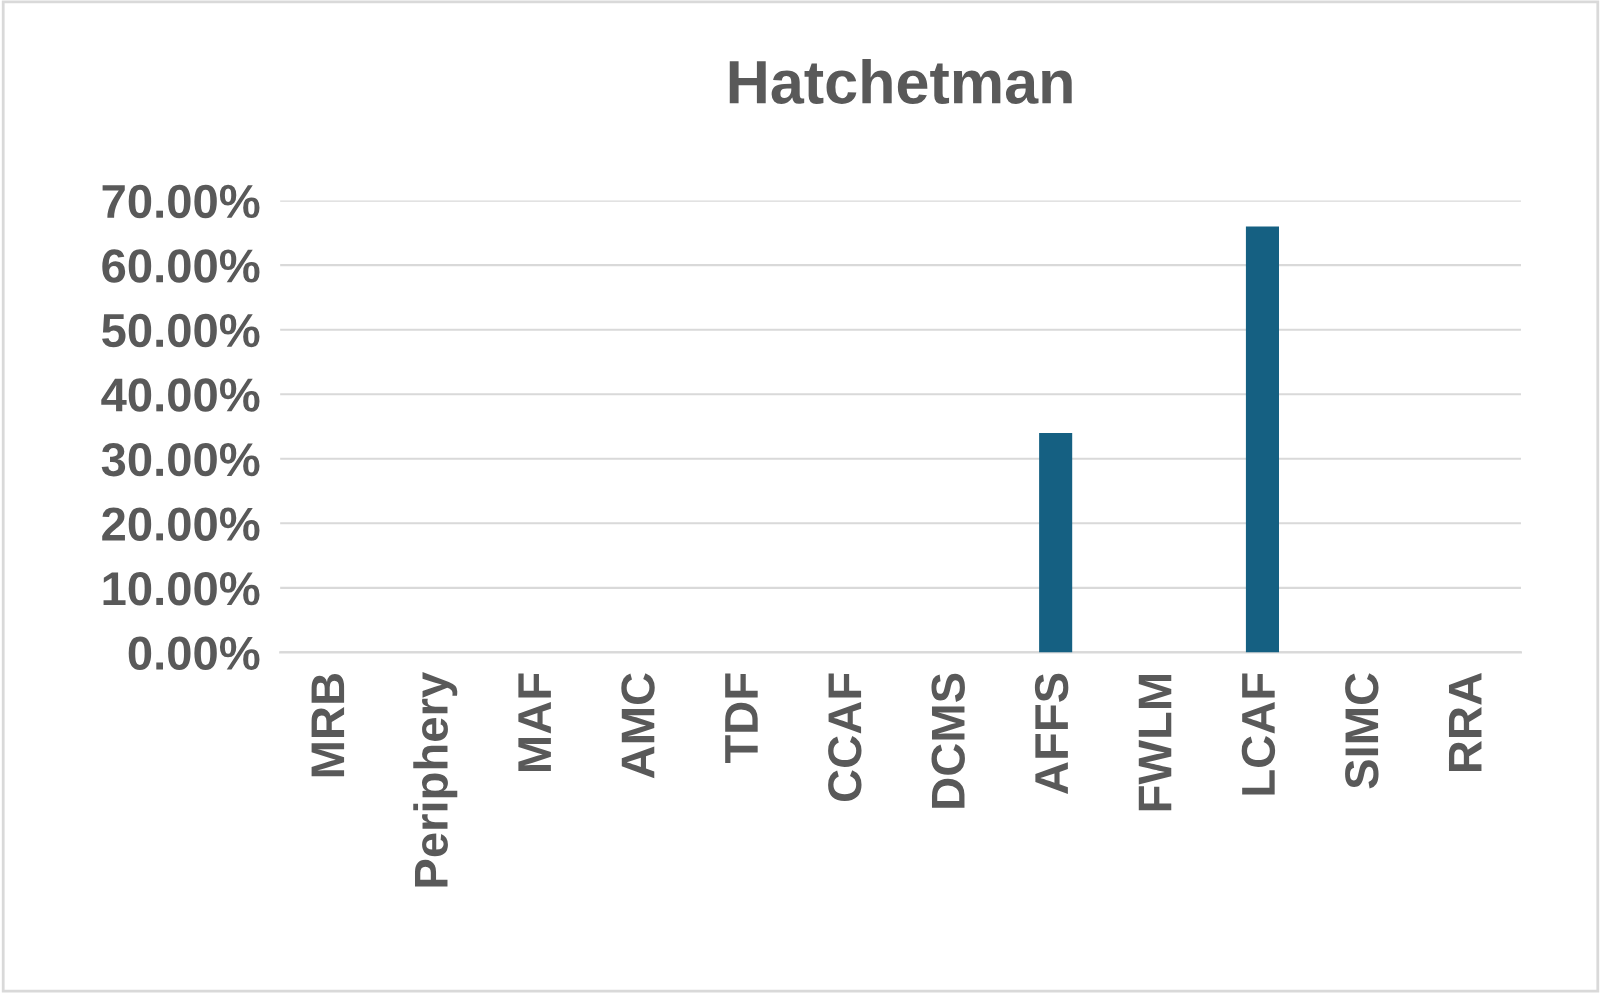  What do you see at coordinates (194, 653) in the screenshot?
I see `y-tick-label: 0.00%` at bounding box center [194, 653].